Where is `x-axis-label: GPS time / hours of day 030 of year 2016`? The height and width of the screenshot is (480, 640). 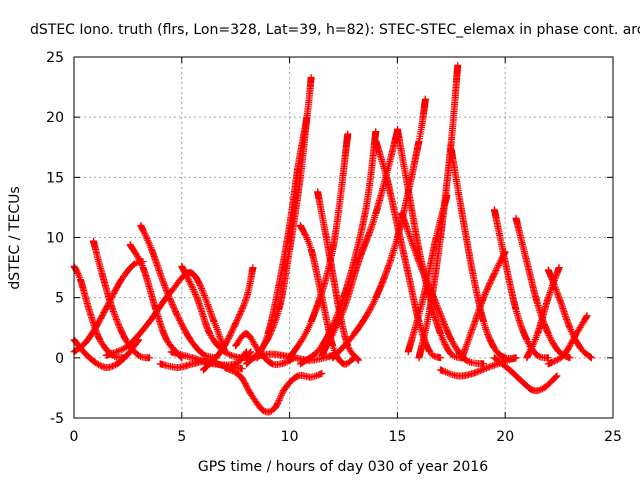 x-axis-label: GPS time / hours of day 030 of year 2016 is located at coordinates (343, 467).